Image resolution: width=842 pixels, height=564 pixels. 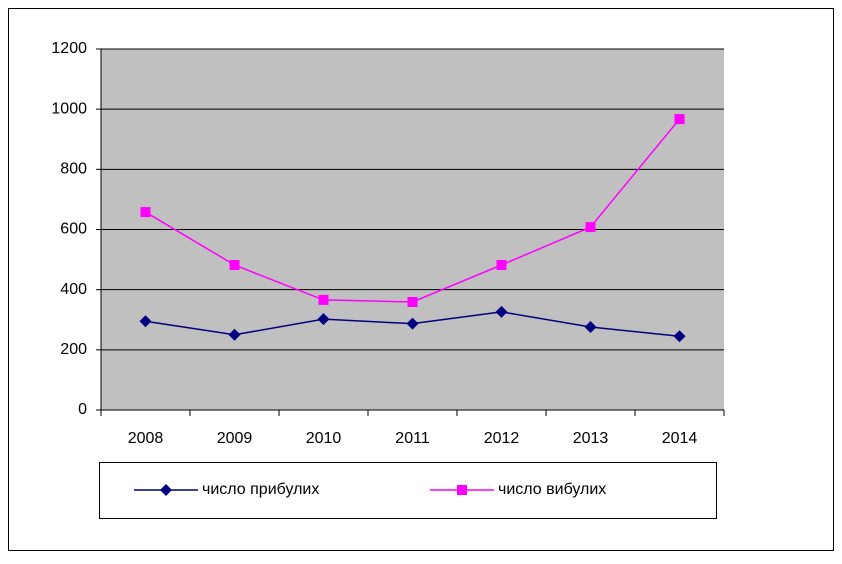 I want to click on x-tick-label: 2008, so click(x=146, y=438).